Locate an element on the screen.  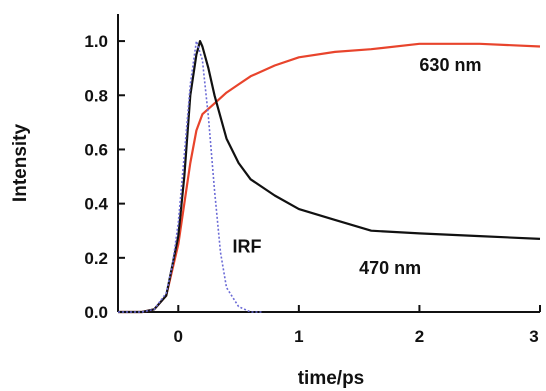
annotation-label-2: IRF is located at coordinates (247, 246).